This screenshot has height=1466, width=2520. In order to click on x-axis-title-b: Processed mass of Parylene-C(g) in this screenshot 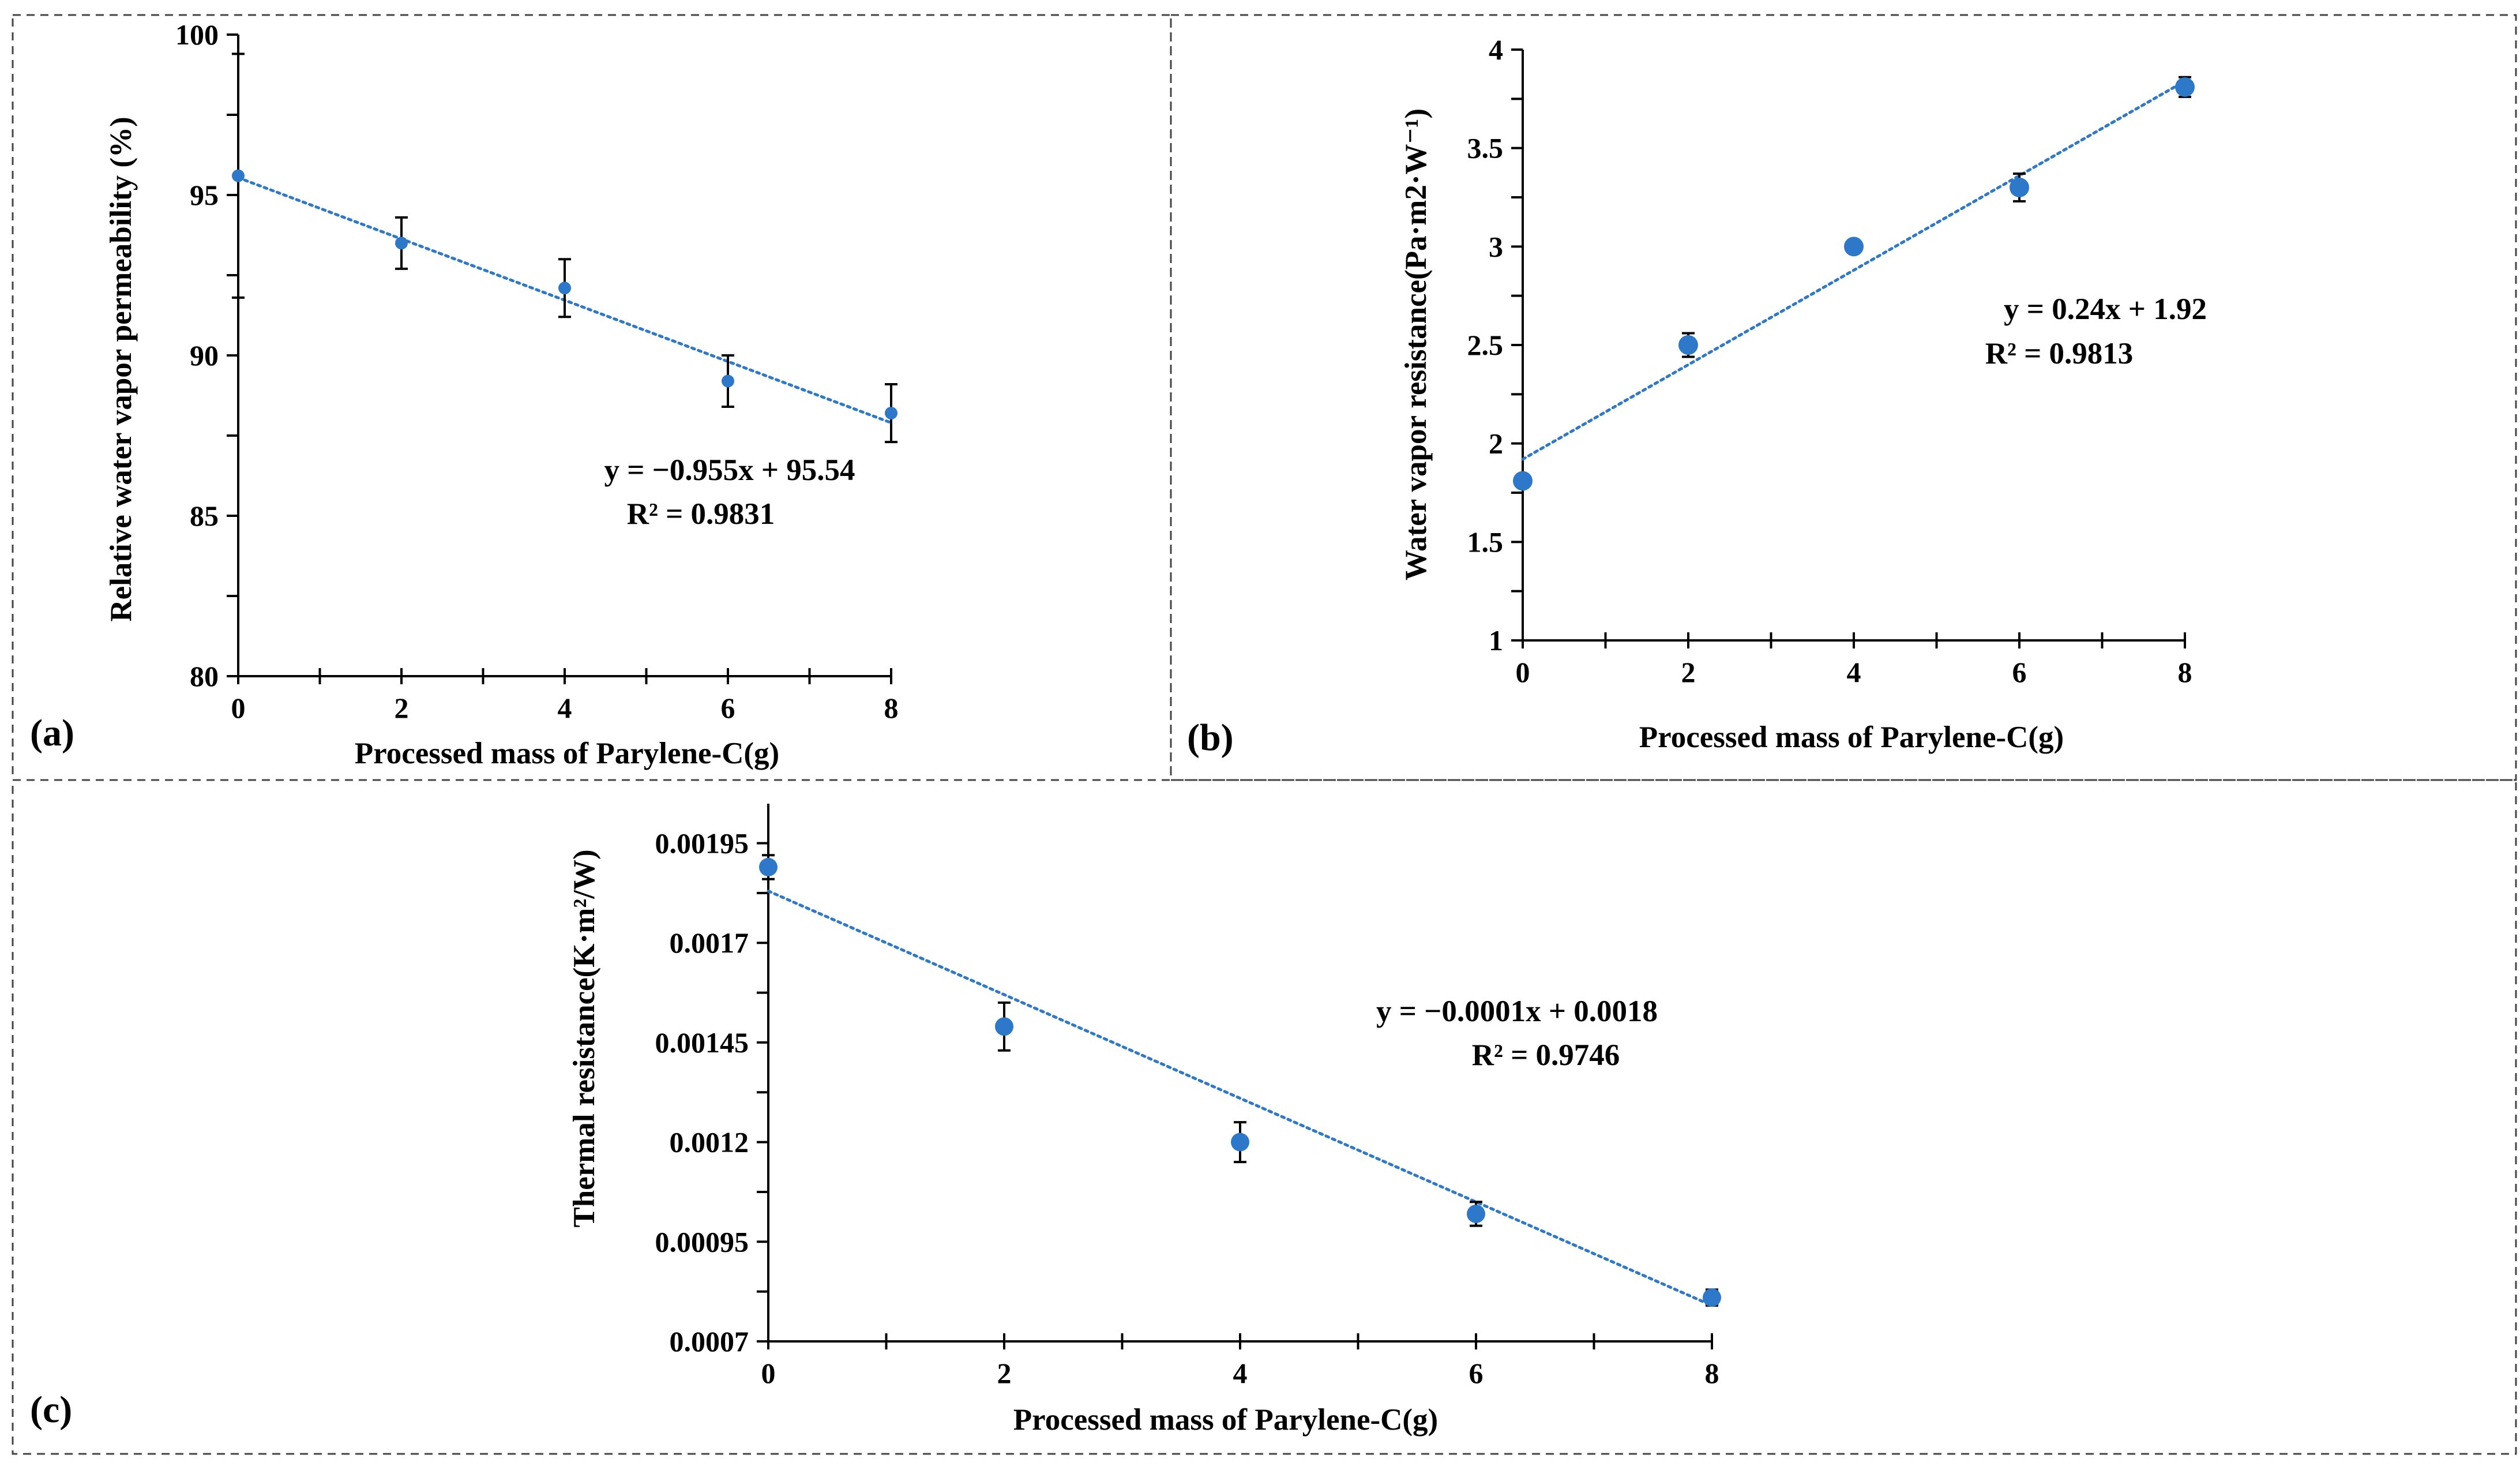, I will do `click(1851, 737)`.